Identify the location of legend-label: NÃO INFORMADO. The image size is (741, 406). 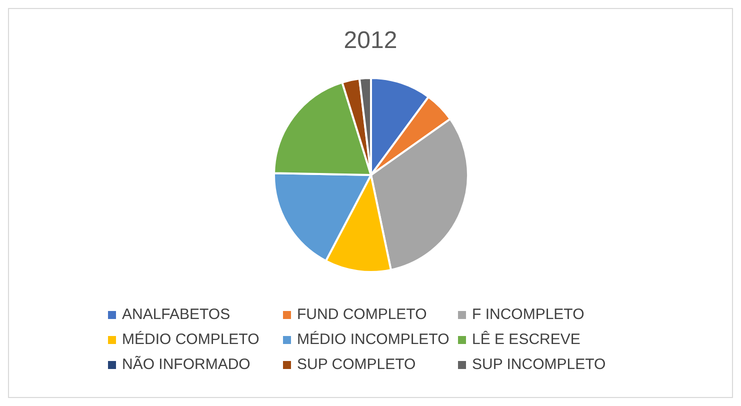
(186, 364).